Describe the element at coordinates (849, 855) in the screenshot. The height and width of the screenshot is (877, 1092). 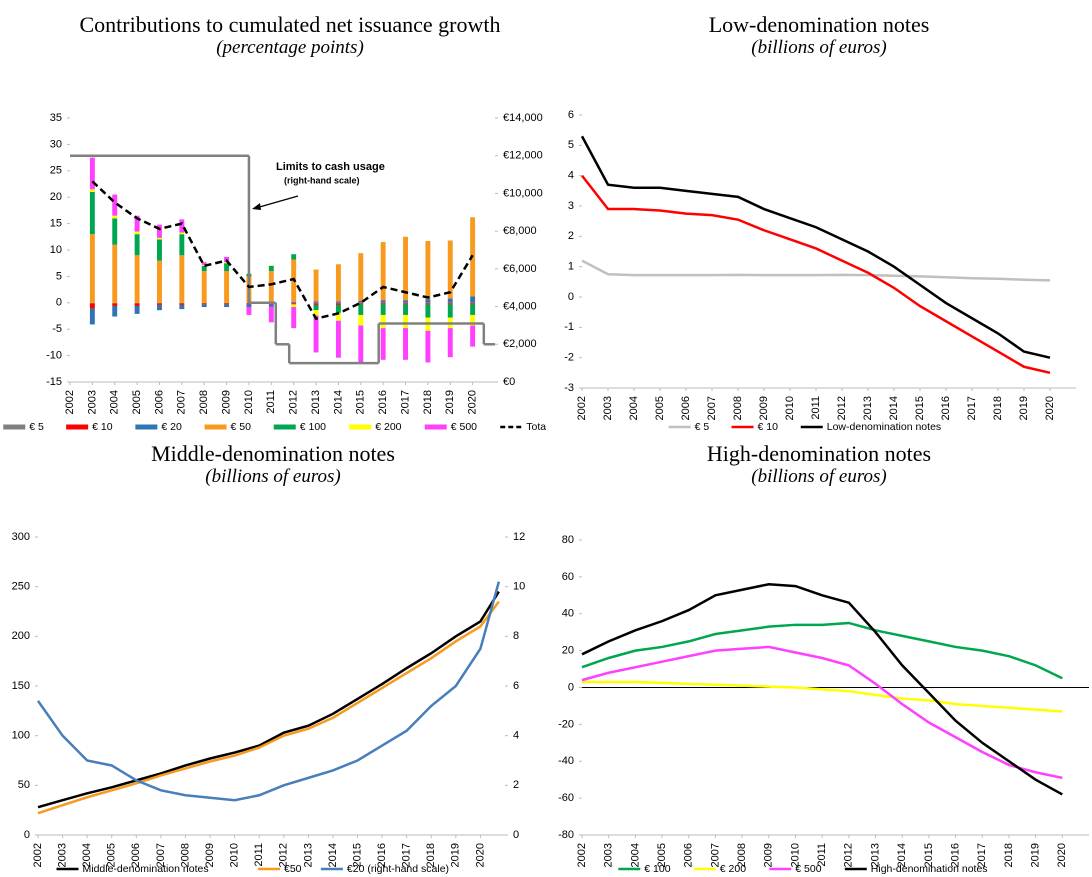
I see `x-tick-label: 2012` at that location.